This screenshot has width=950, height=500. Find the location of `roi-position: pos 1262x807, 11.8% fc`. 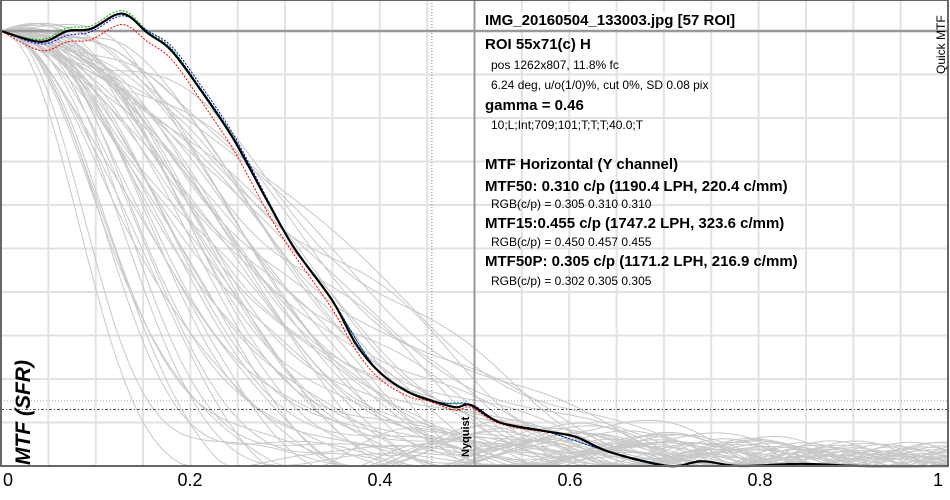

roi-position: pos 1262x807, 11.8% fc is located at coordinates (555, 65).